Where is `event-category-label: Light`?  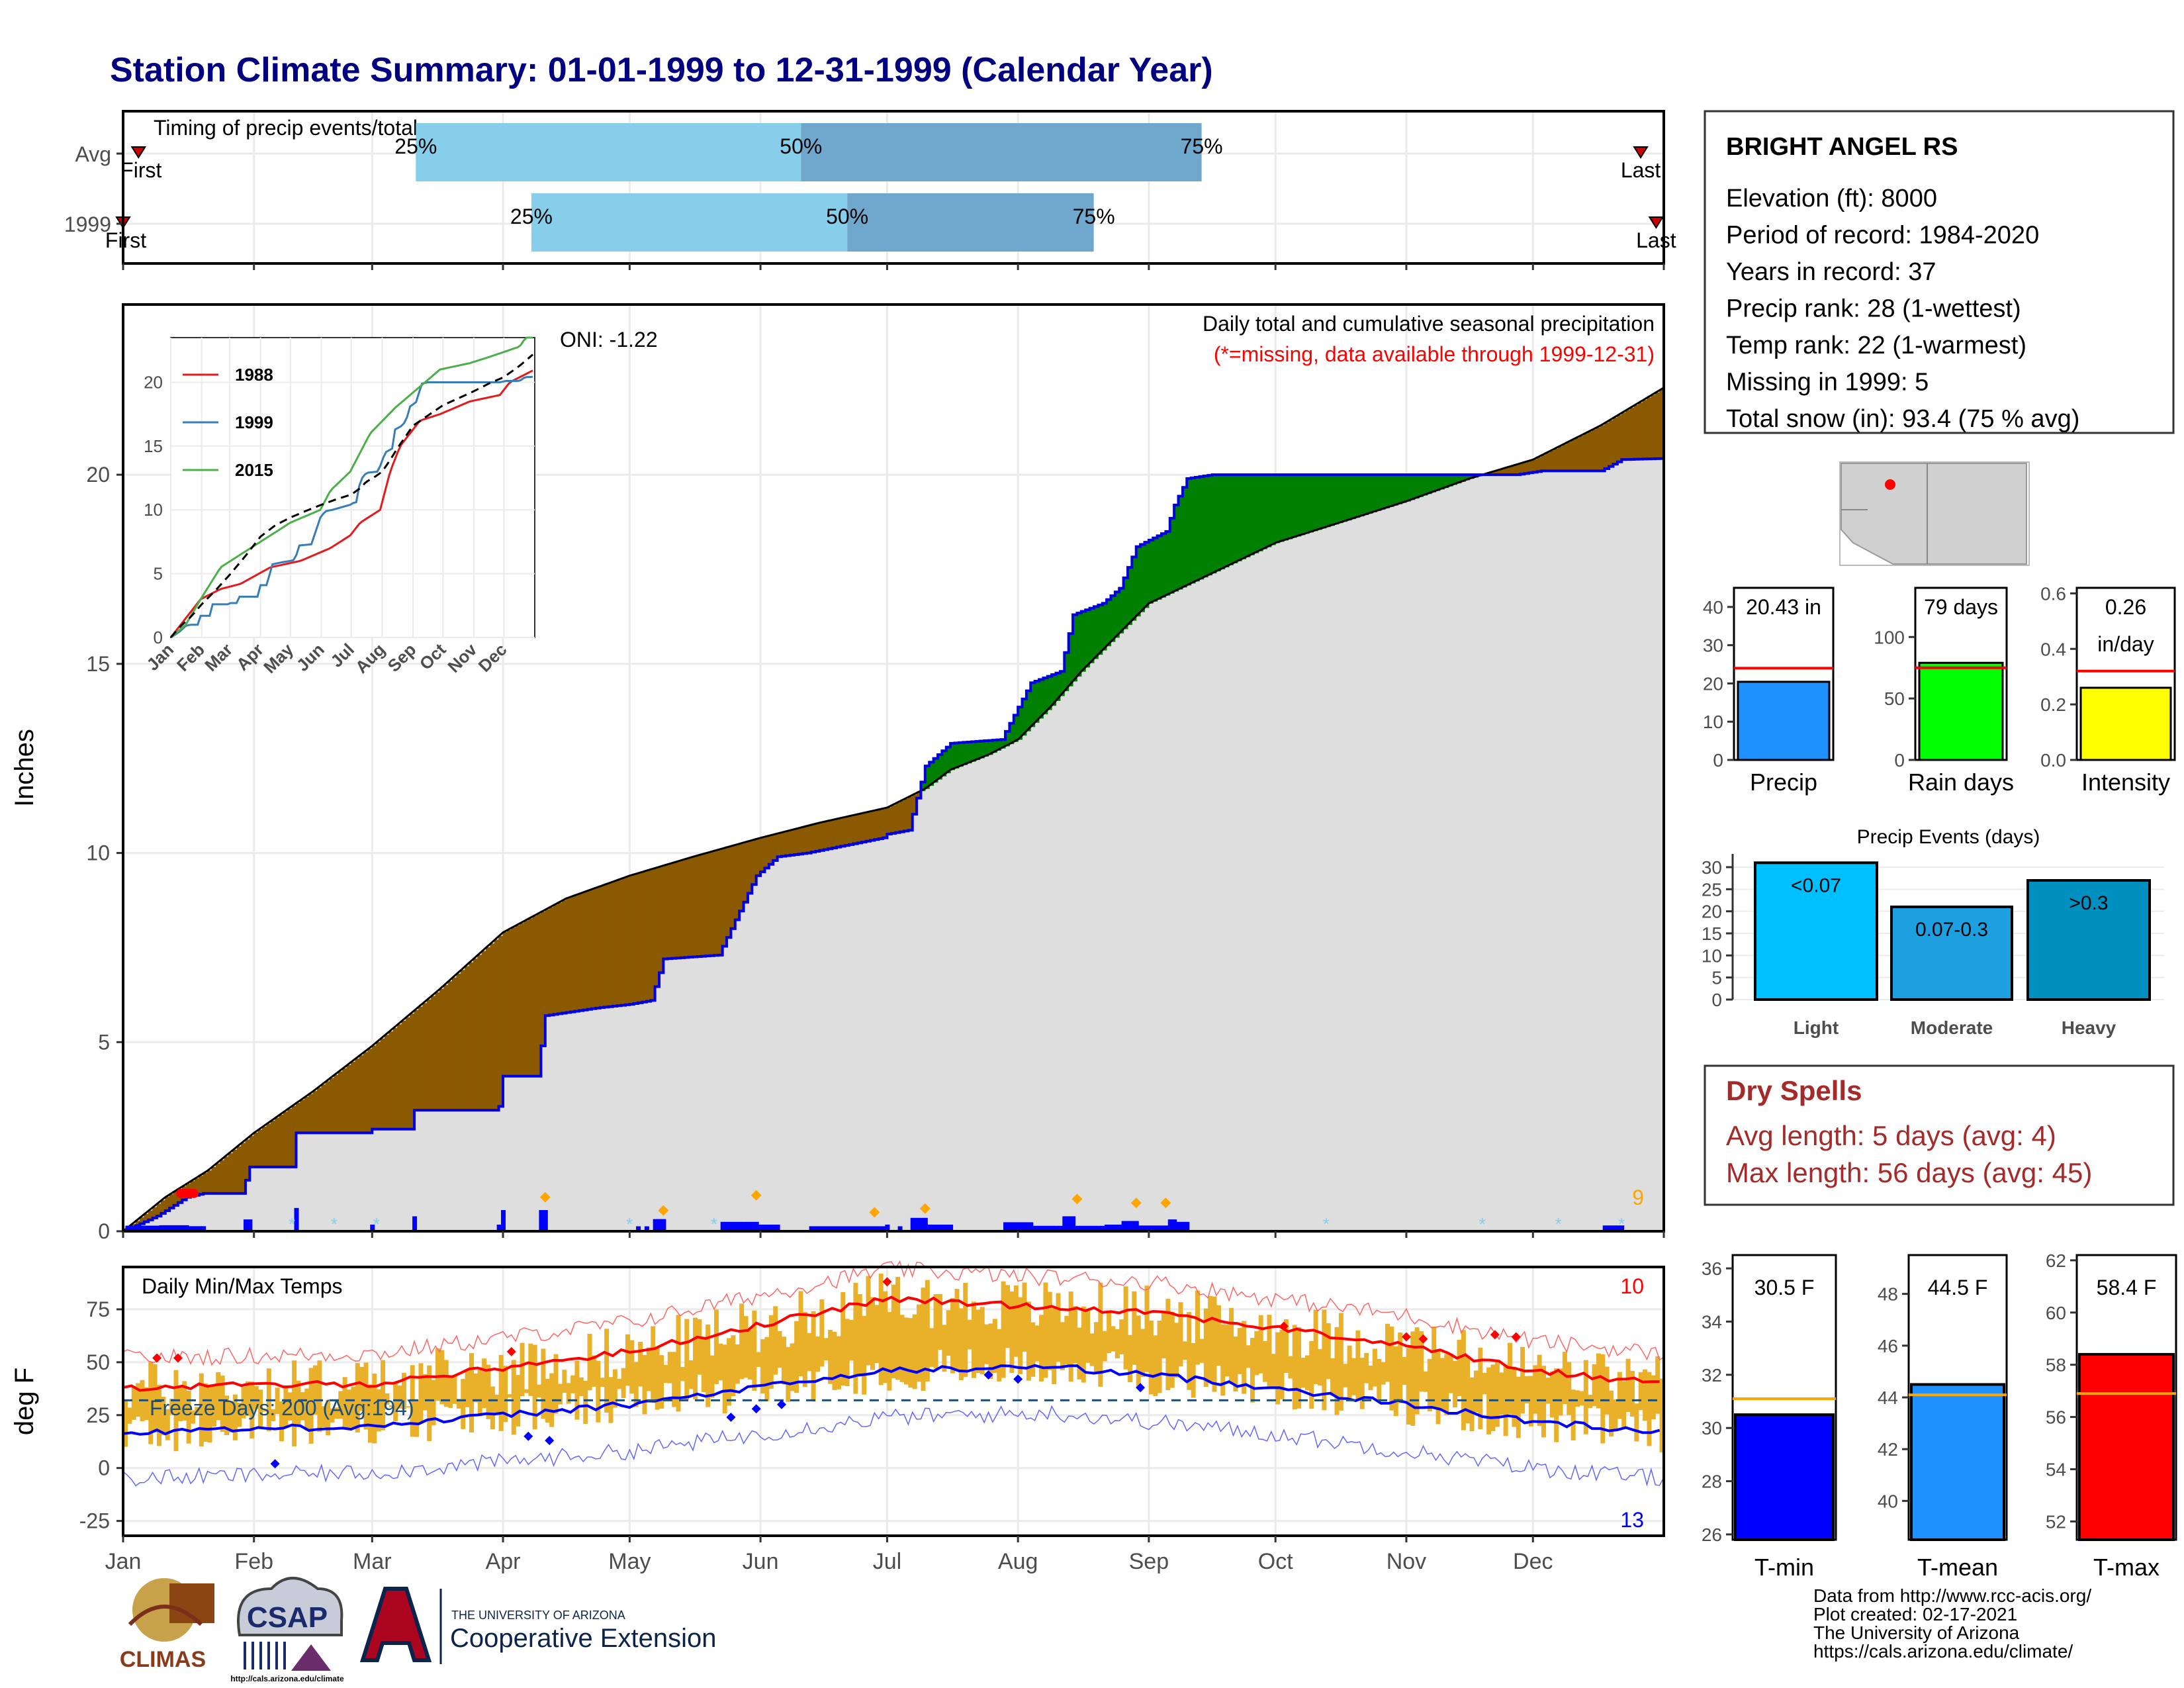
event-category-label: Light is located at coordinates (1817, 1027).